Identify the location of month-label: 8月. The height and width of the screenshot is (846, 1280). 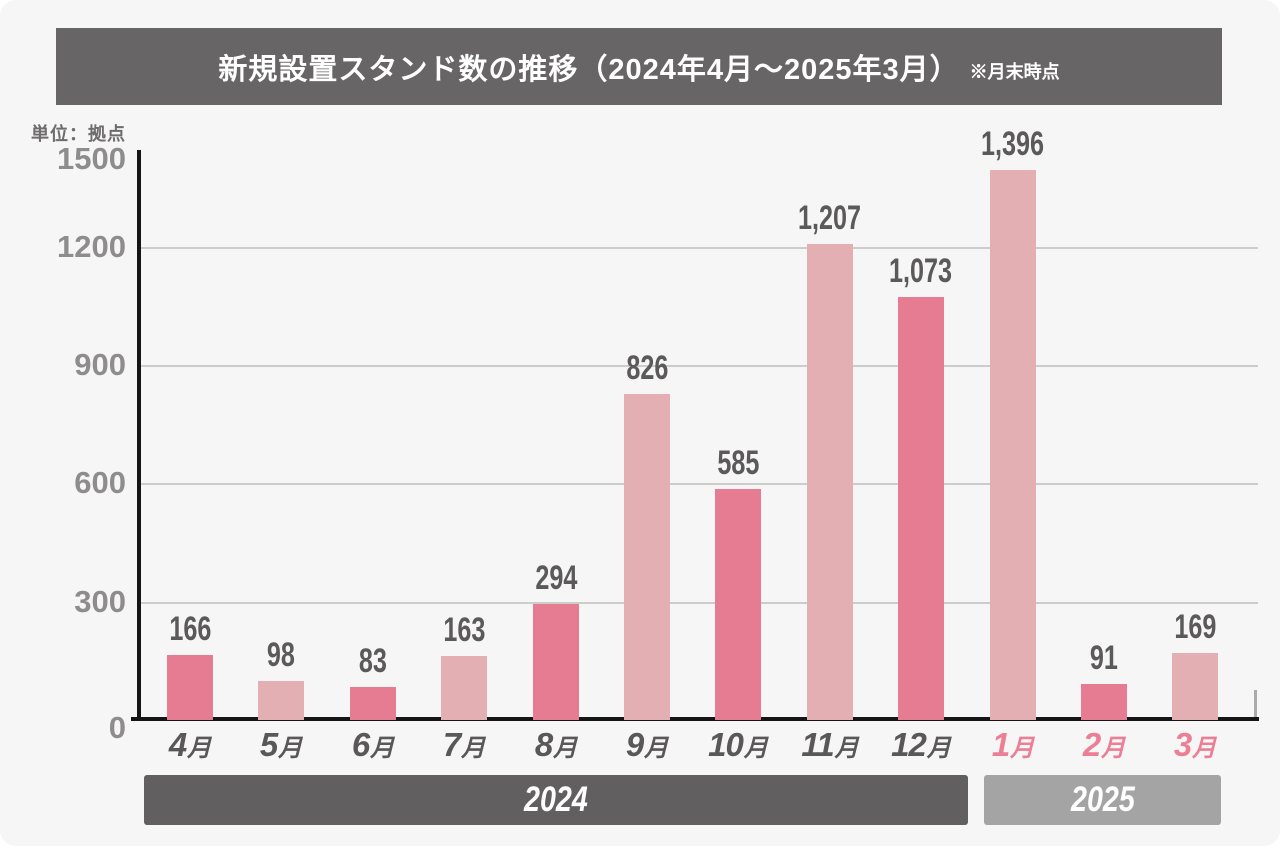
(556, 744).